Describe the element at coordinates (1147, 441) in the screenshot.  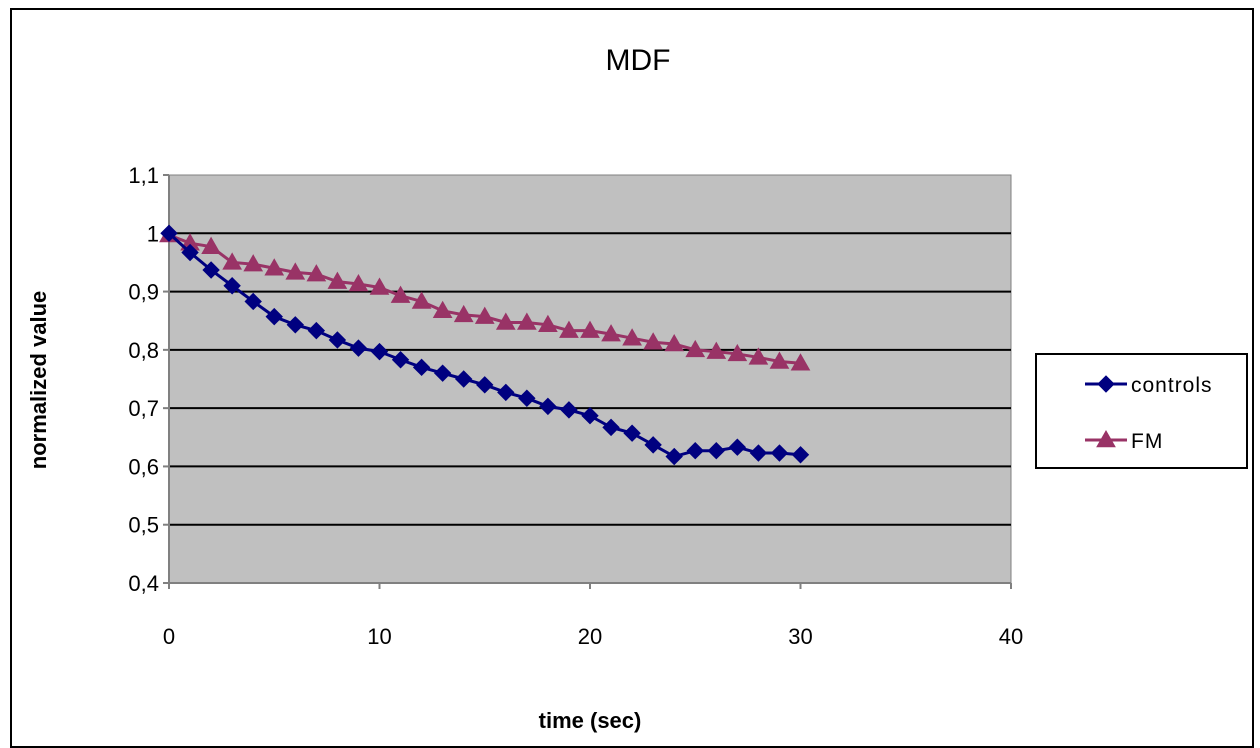
I see `legend-label: FM` at that location.